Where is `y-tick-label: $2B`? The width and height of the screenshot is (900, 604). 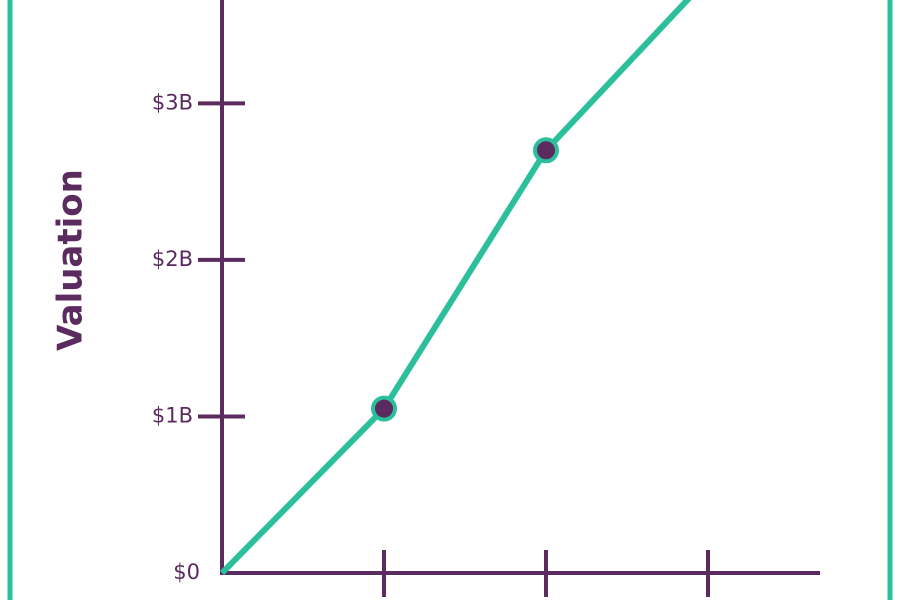
y-tick-label: $2B is located at coordinates (172, 259).